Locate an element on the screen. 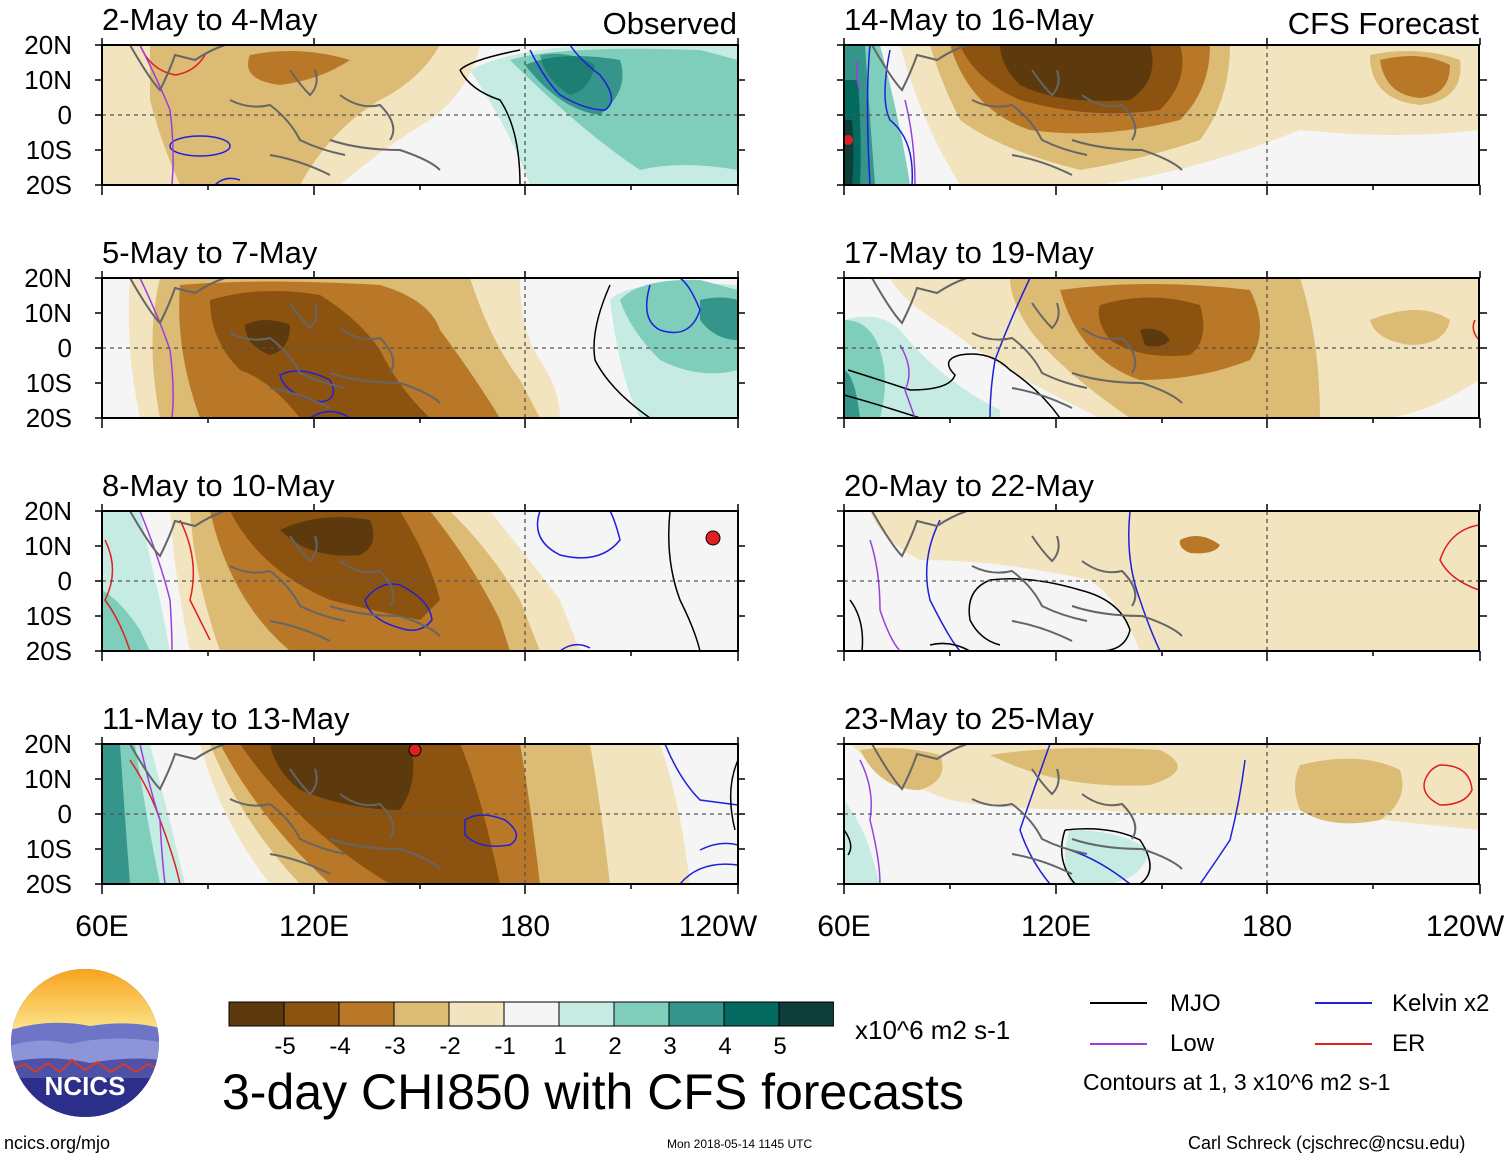 This screenshot has width=1510, height=1158. colorbar-swatches is located at coordinates (531, 1014).